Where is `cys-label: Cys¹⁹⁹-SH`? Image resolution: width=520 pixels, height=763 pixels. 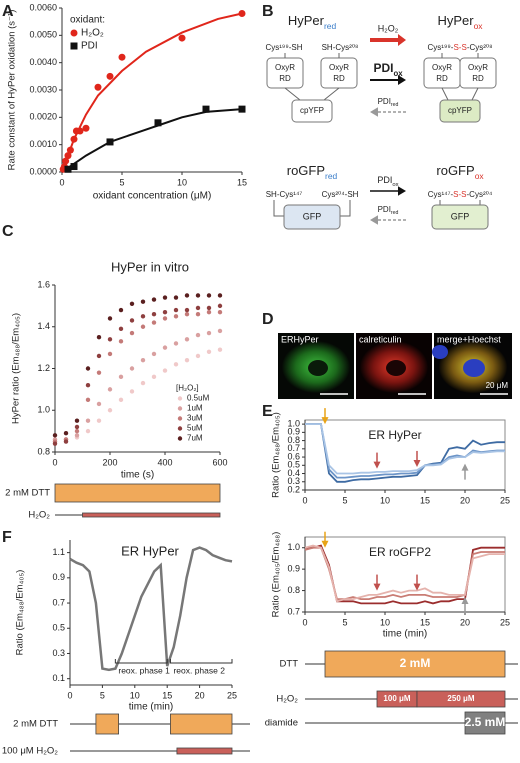 cys-label: Cys¹⁹⁹-SH is located at coordinates (283, 47).